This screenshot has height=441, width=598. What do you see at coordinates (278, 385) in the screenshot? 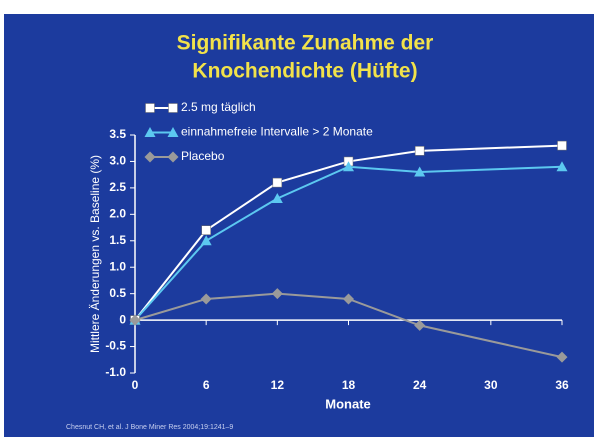
I see `x-tick-label: 12` at bounding box center [278, 385].